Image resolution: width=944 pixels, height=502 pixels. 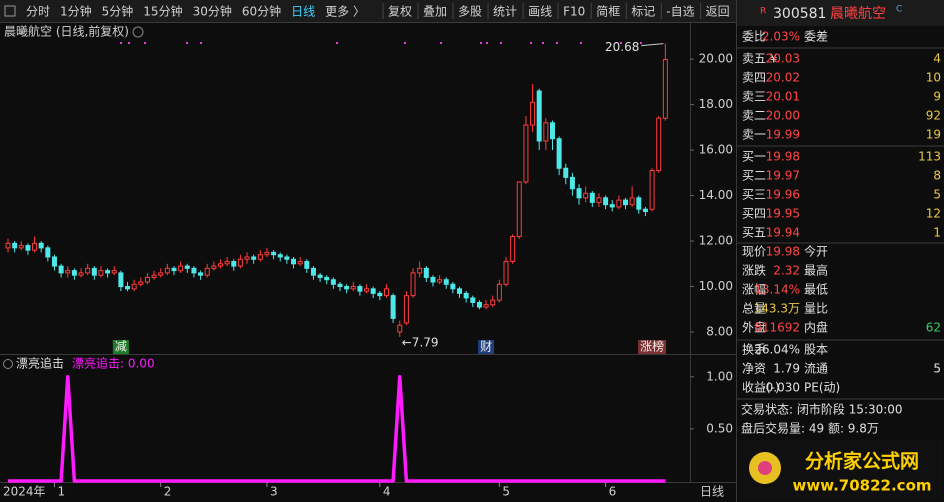 I want to click on quote-label: 涨幅, so click(x=754, y=289).